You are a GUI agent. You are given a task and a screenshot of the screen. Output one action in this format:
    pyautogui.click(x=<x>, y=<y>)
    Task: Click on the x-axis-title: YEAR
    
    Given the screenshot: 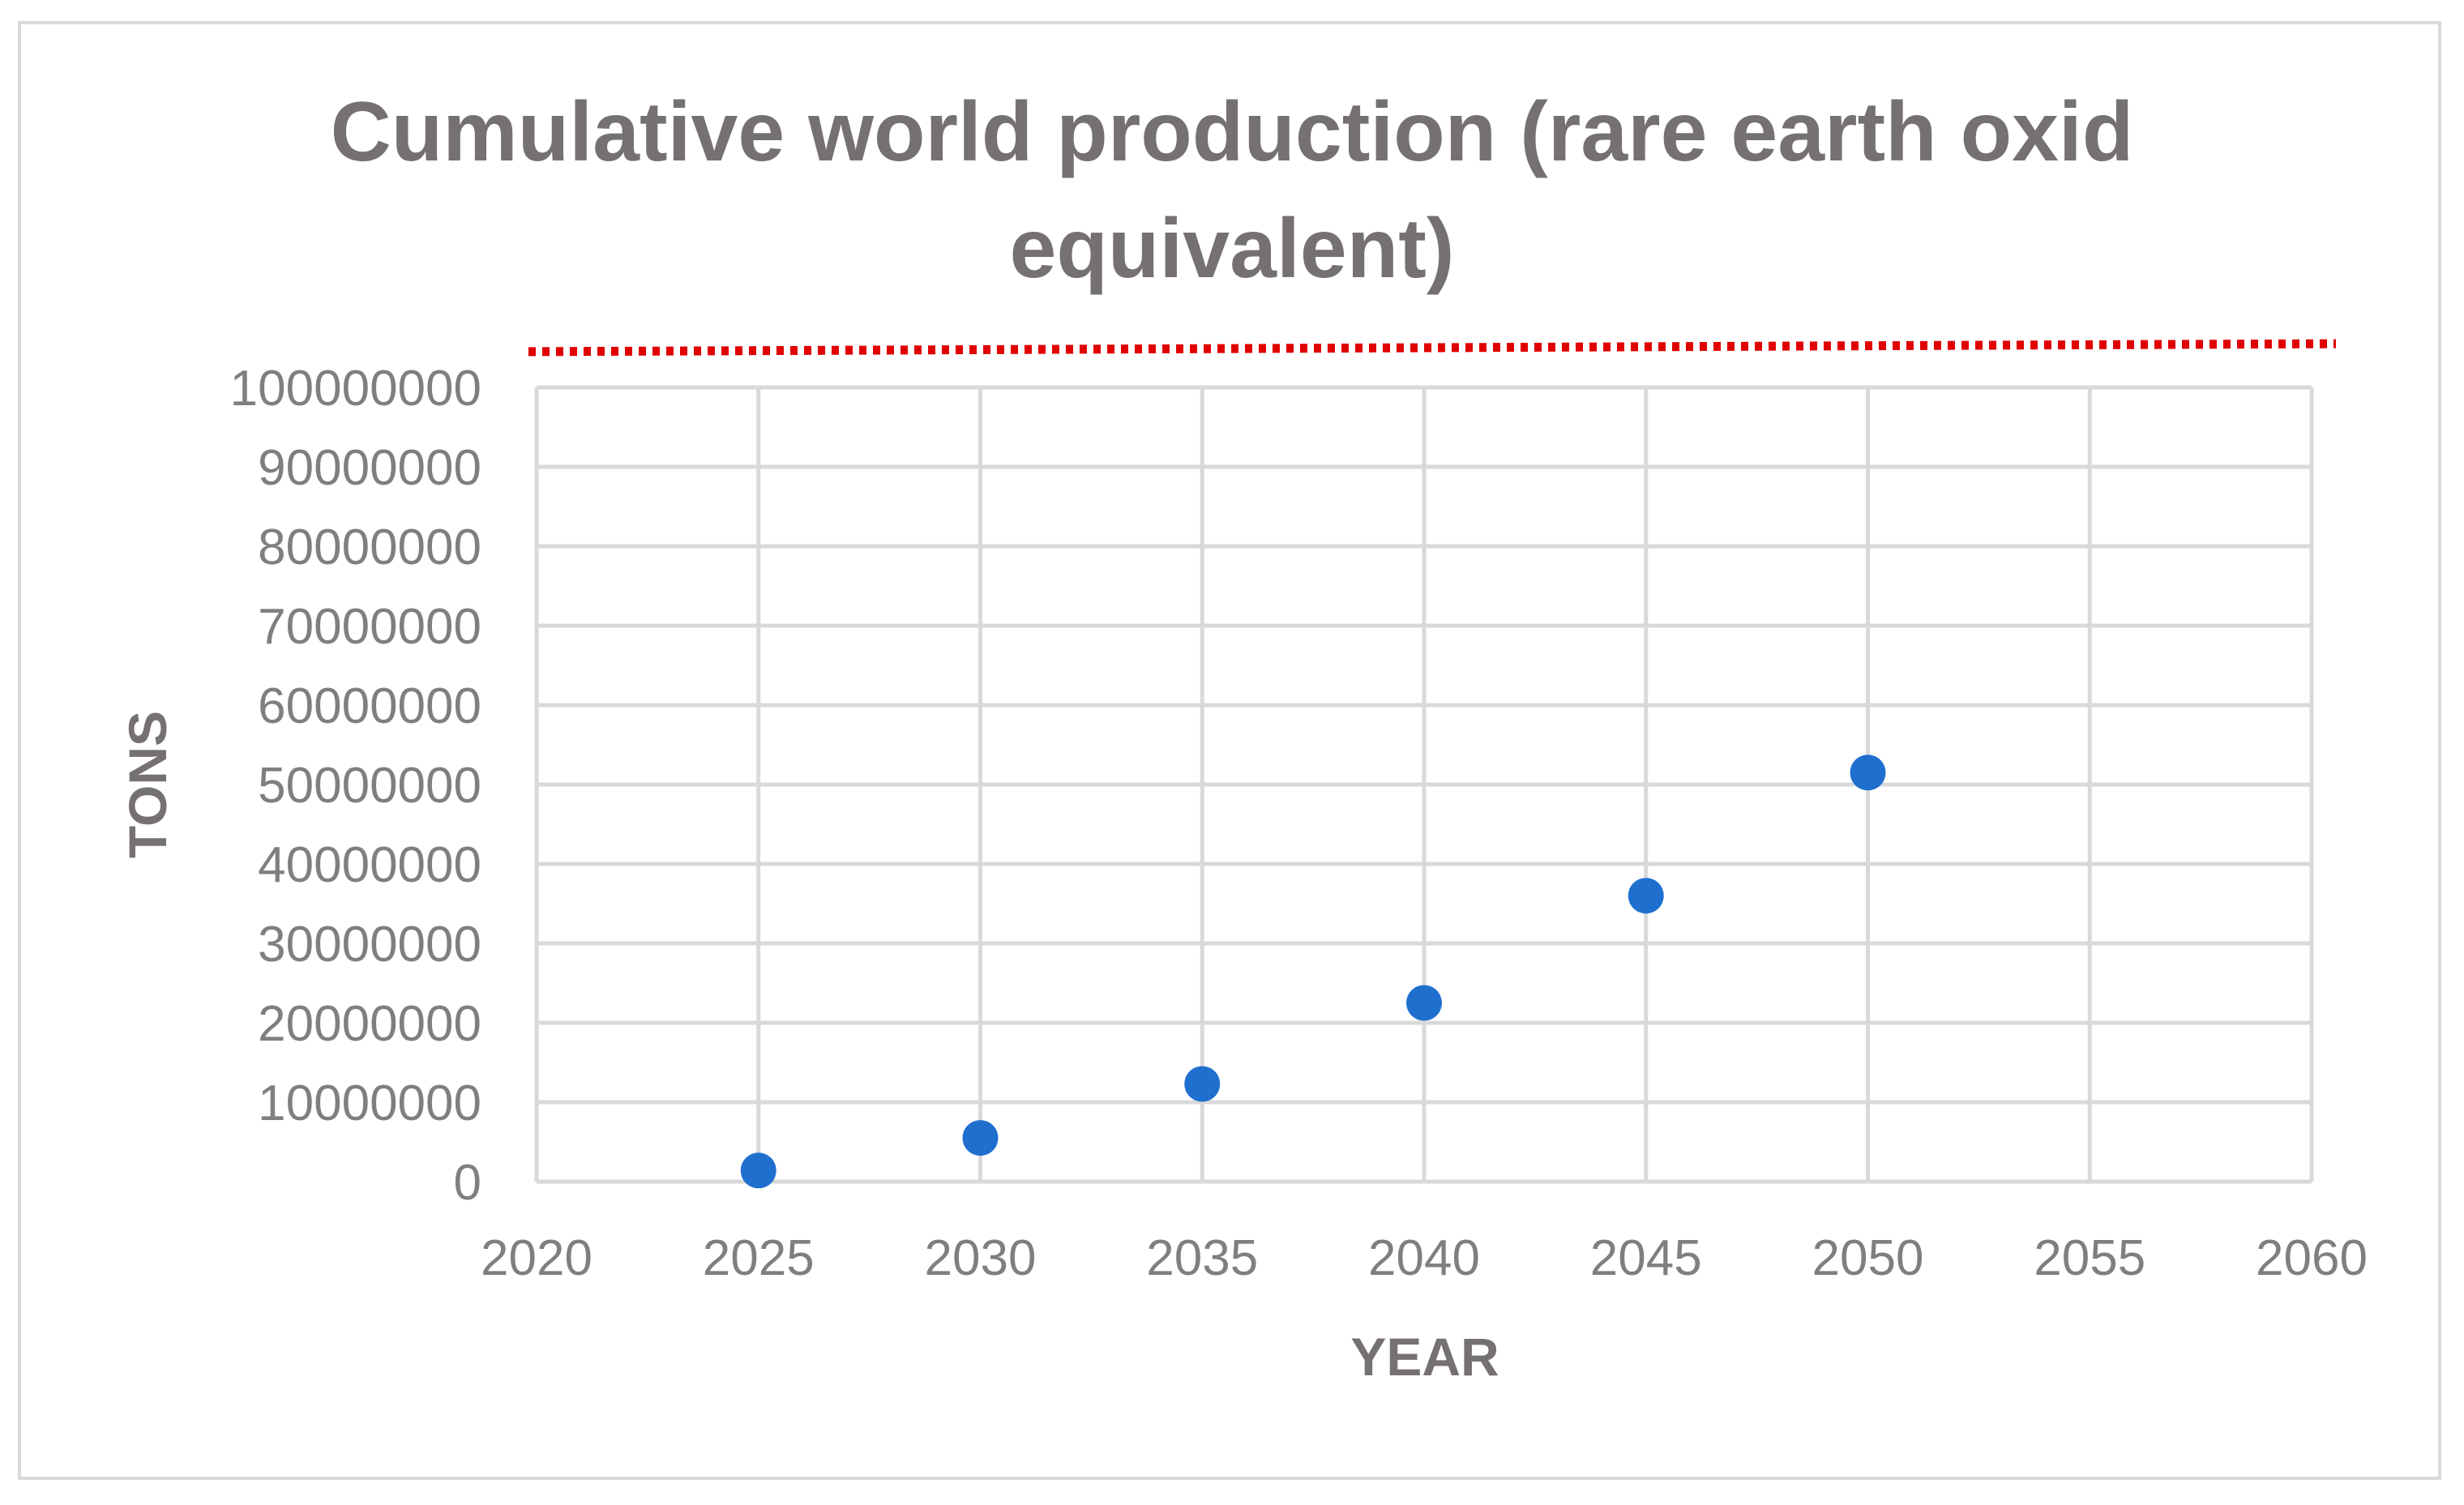 What is the action you would take?
    pyautogui.click(x=1424, y=1357)
    